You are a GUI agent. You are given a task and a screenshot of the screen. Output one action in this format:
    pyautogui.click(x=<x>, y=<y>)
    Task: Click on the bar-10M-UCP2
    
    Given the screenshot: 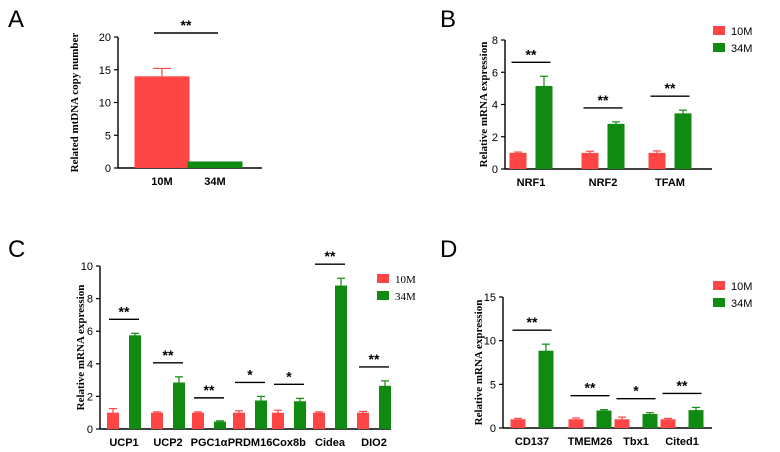 What is the action you would take?
    pyautogui.click(x=157, y=420)
    